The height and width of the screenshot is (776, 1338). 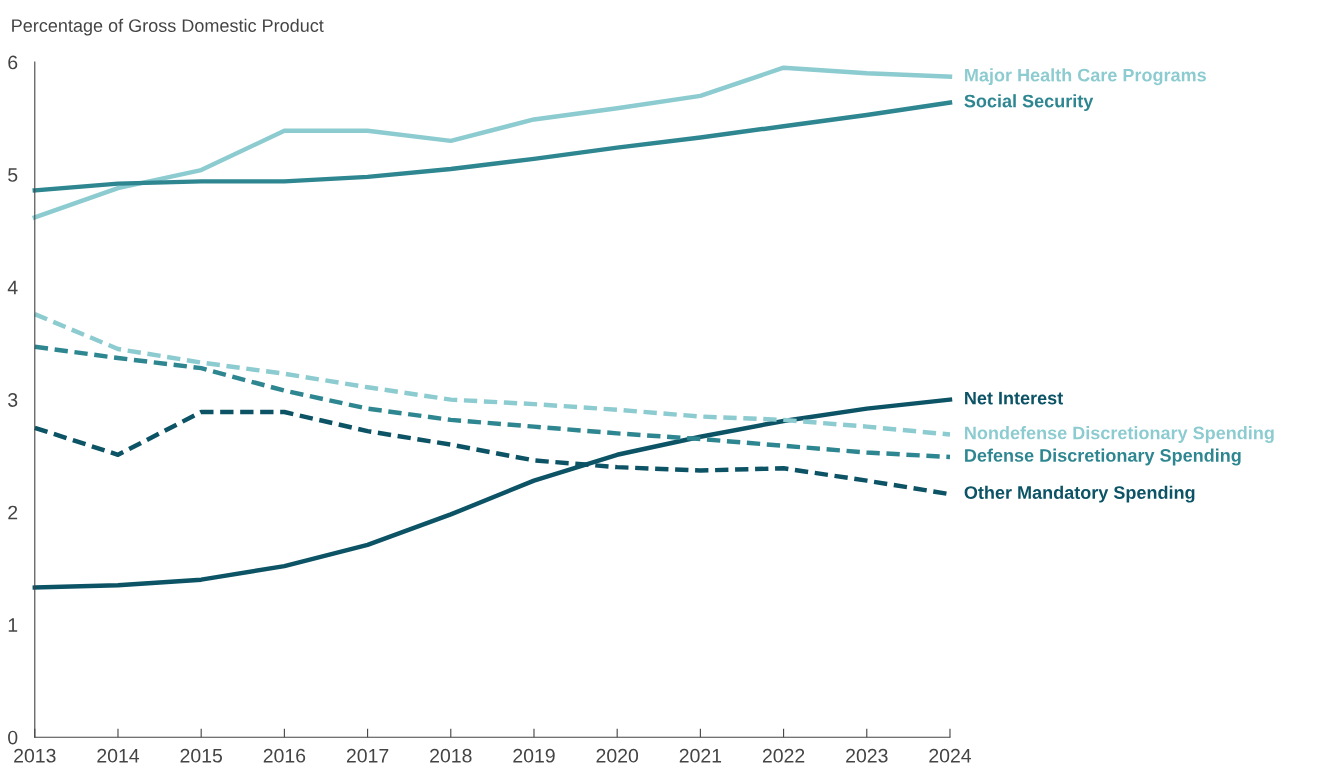 I want to click on y-tick-label: 0, so click(x=13, y=737).